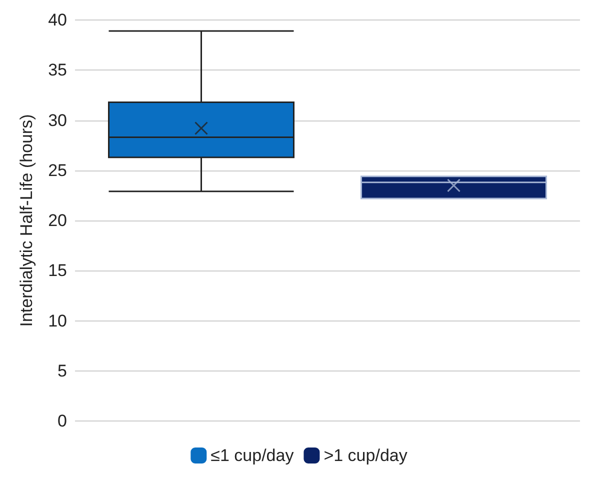  I want to click on legend-label: ≤1 cup/day, so click(252, 455).